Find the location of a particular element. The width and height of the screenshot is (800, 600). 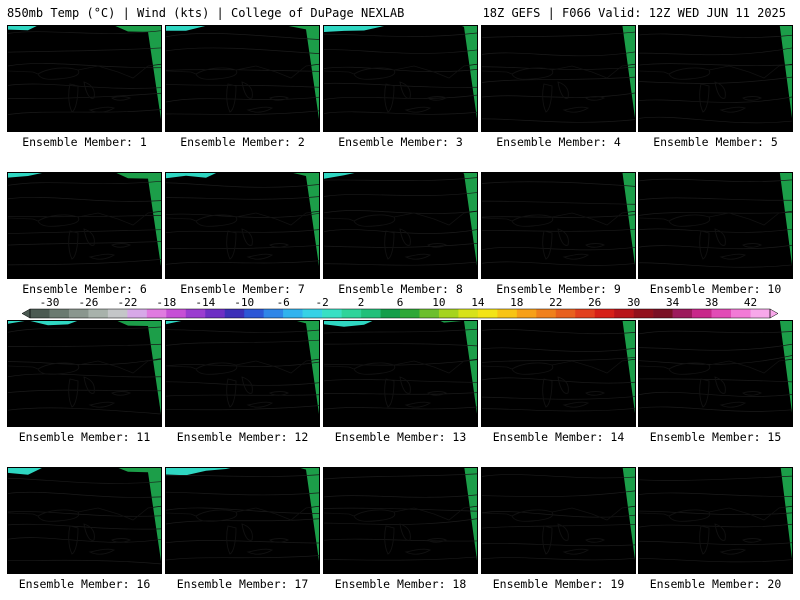

colorbar-tick-label: -14 is located at coordinates (205, 302).